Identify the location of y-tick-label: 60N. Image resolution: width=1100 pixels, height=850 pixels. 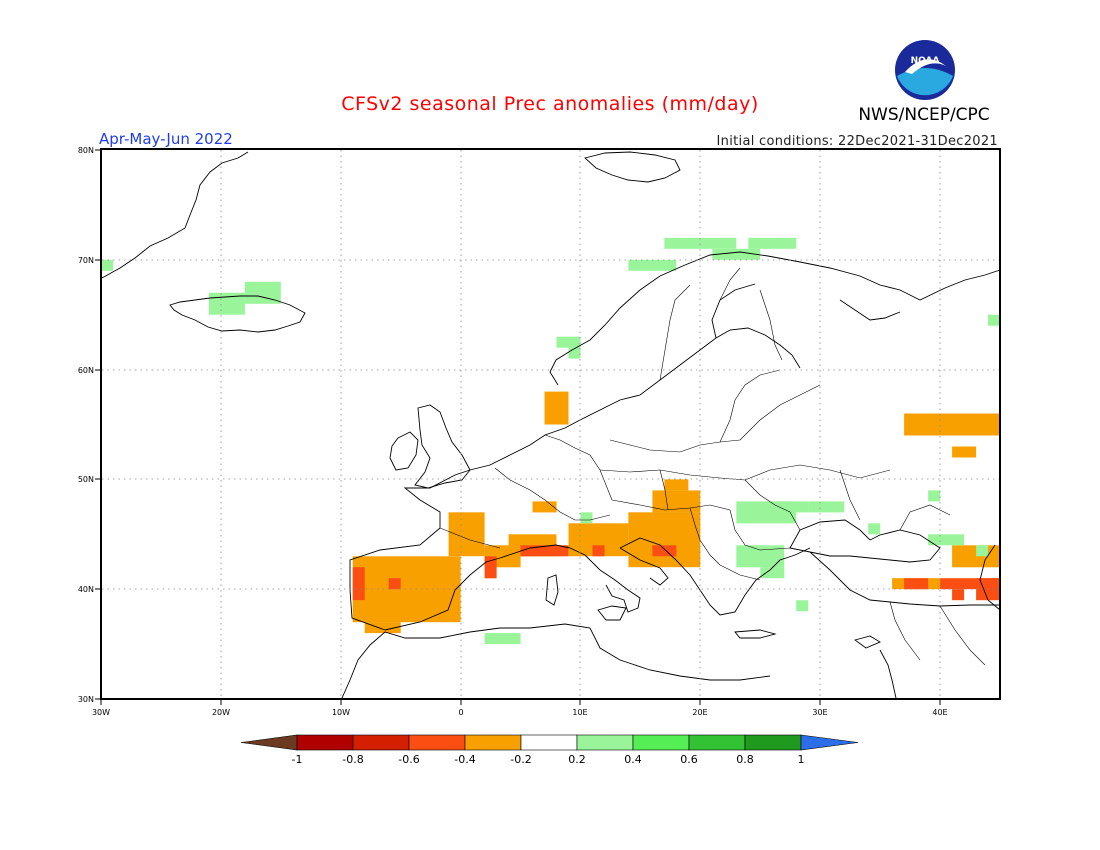
(86, 370).